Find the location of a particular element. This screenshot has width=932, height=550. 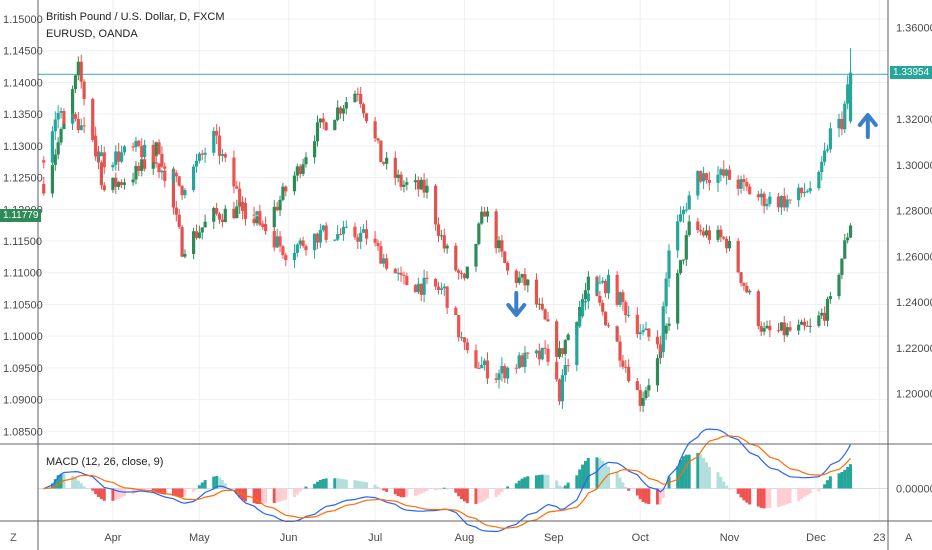

left-axis-tick-label: 1.10000 is located at coordinates (23, 337).